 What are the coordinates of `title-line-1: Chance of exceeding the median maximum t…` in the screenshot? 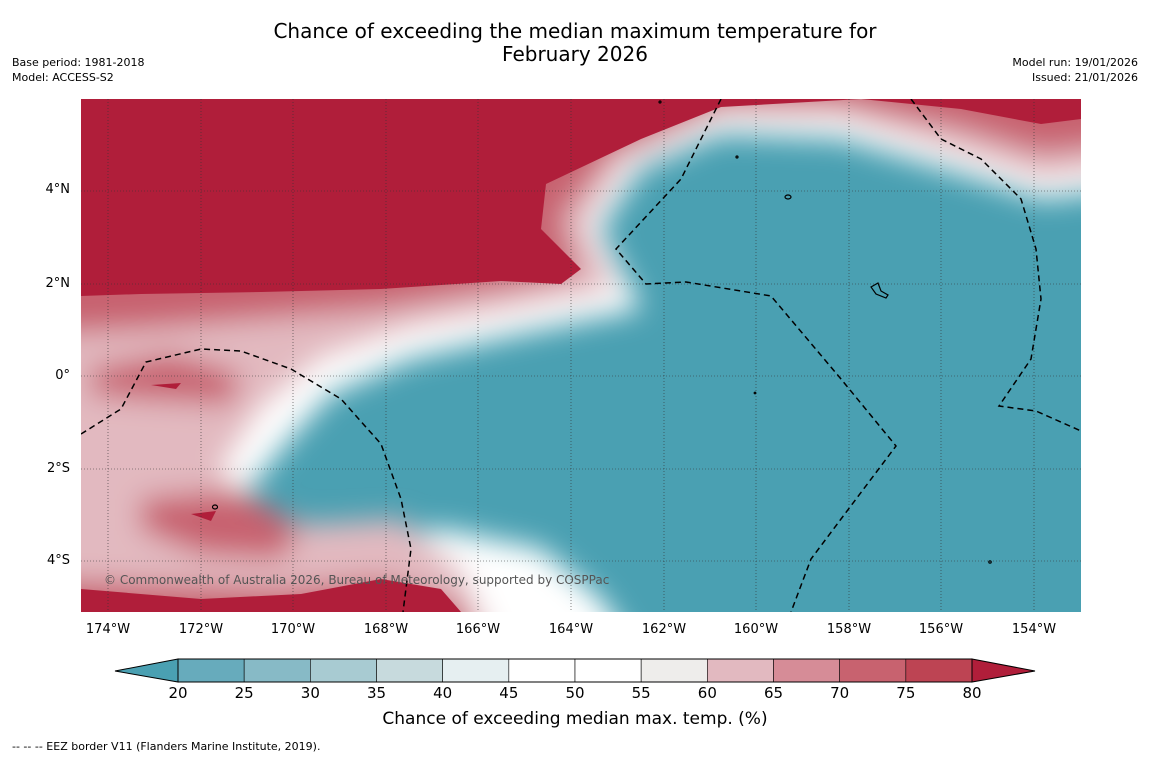 It's located at (575, 31).